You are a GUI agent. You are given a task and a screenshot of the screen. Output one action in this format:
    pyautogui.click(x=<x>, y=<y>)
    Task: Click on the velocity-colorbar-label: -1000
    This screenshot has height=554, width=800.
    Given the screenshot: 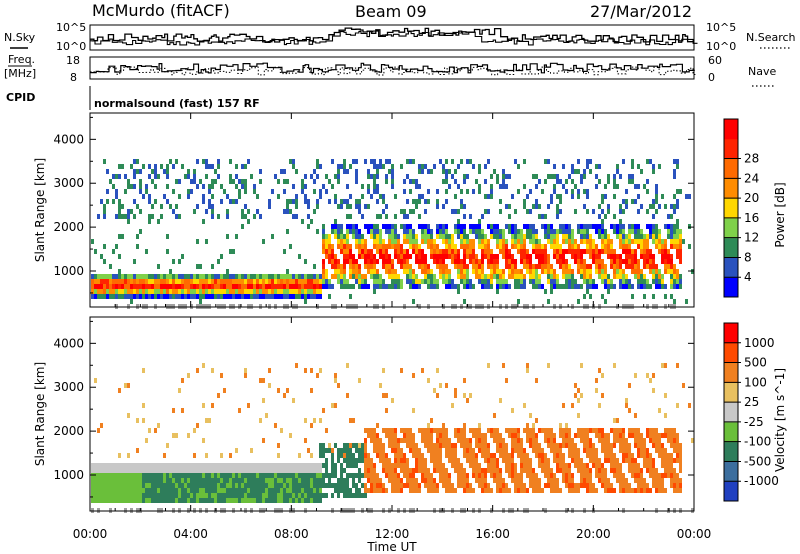 What is the action you would take?
    pyautogui.click(x=761, y=481)
    